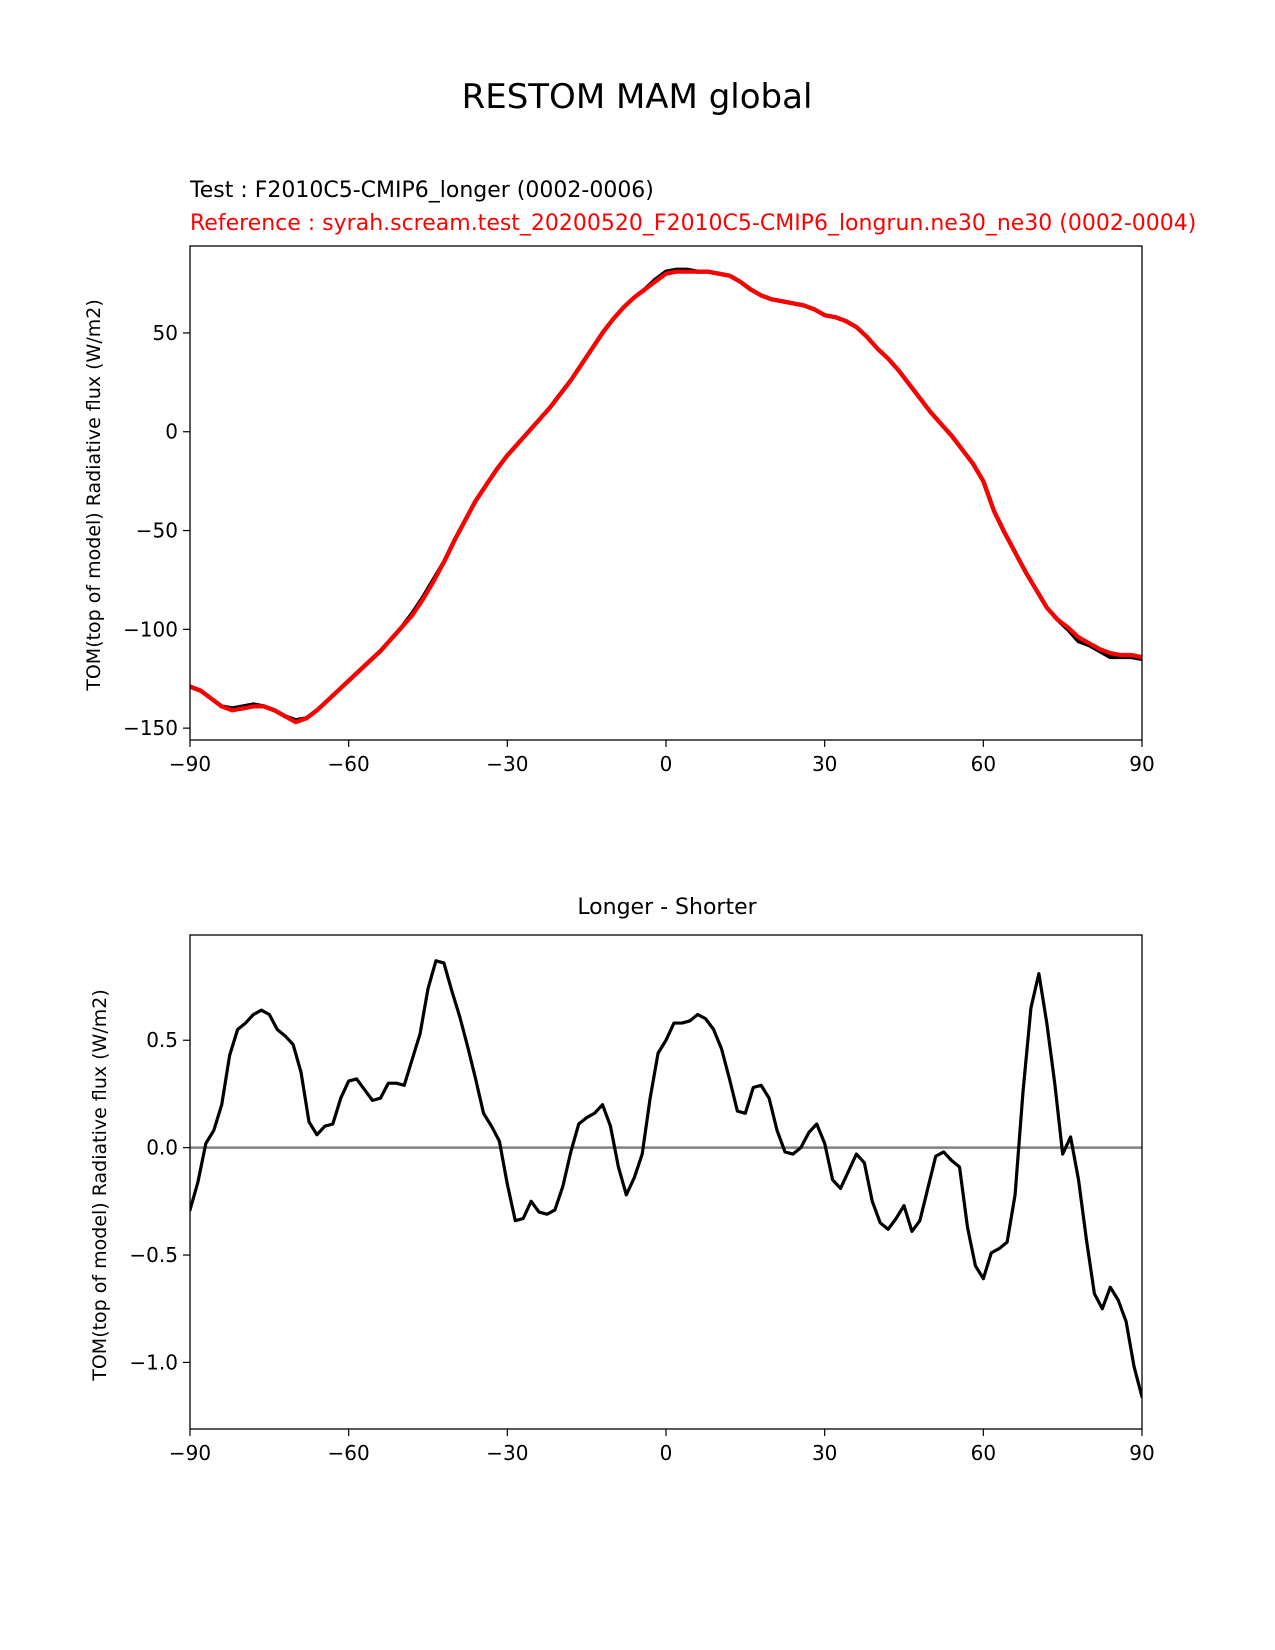 The height and width of the screenshot is (1650, 1275). Describe the element at coordinates (94, 495) in the screenshot. I see `chart-top-ylabel: TOM(top of model) Radiative flux (W/m2)` at that location.